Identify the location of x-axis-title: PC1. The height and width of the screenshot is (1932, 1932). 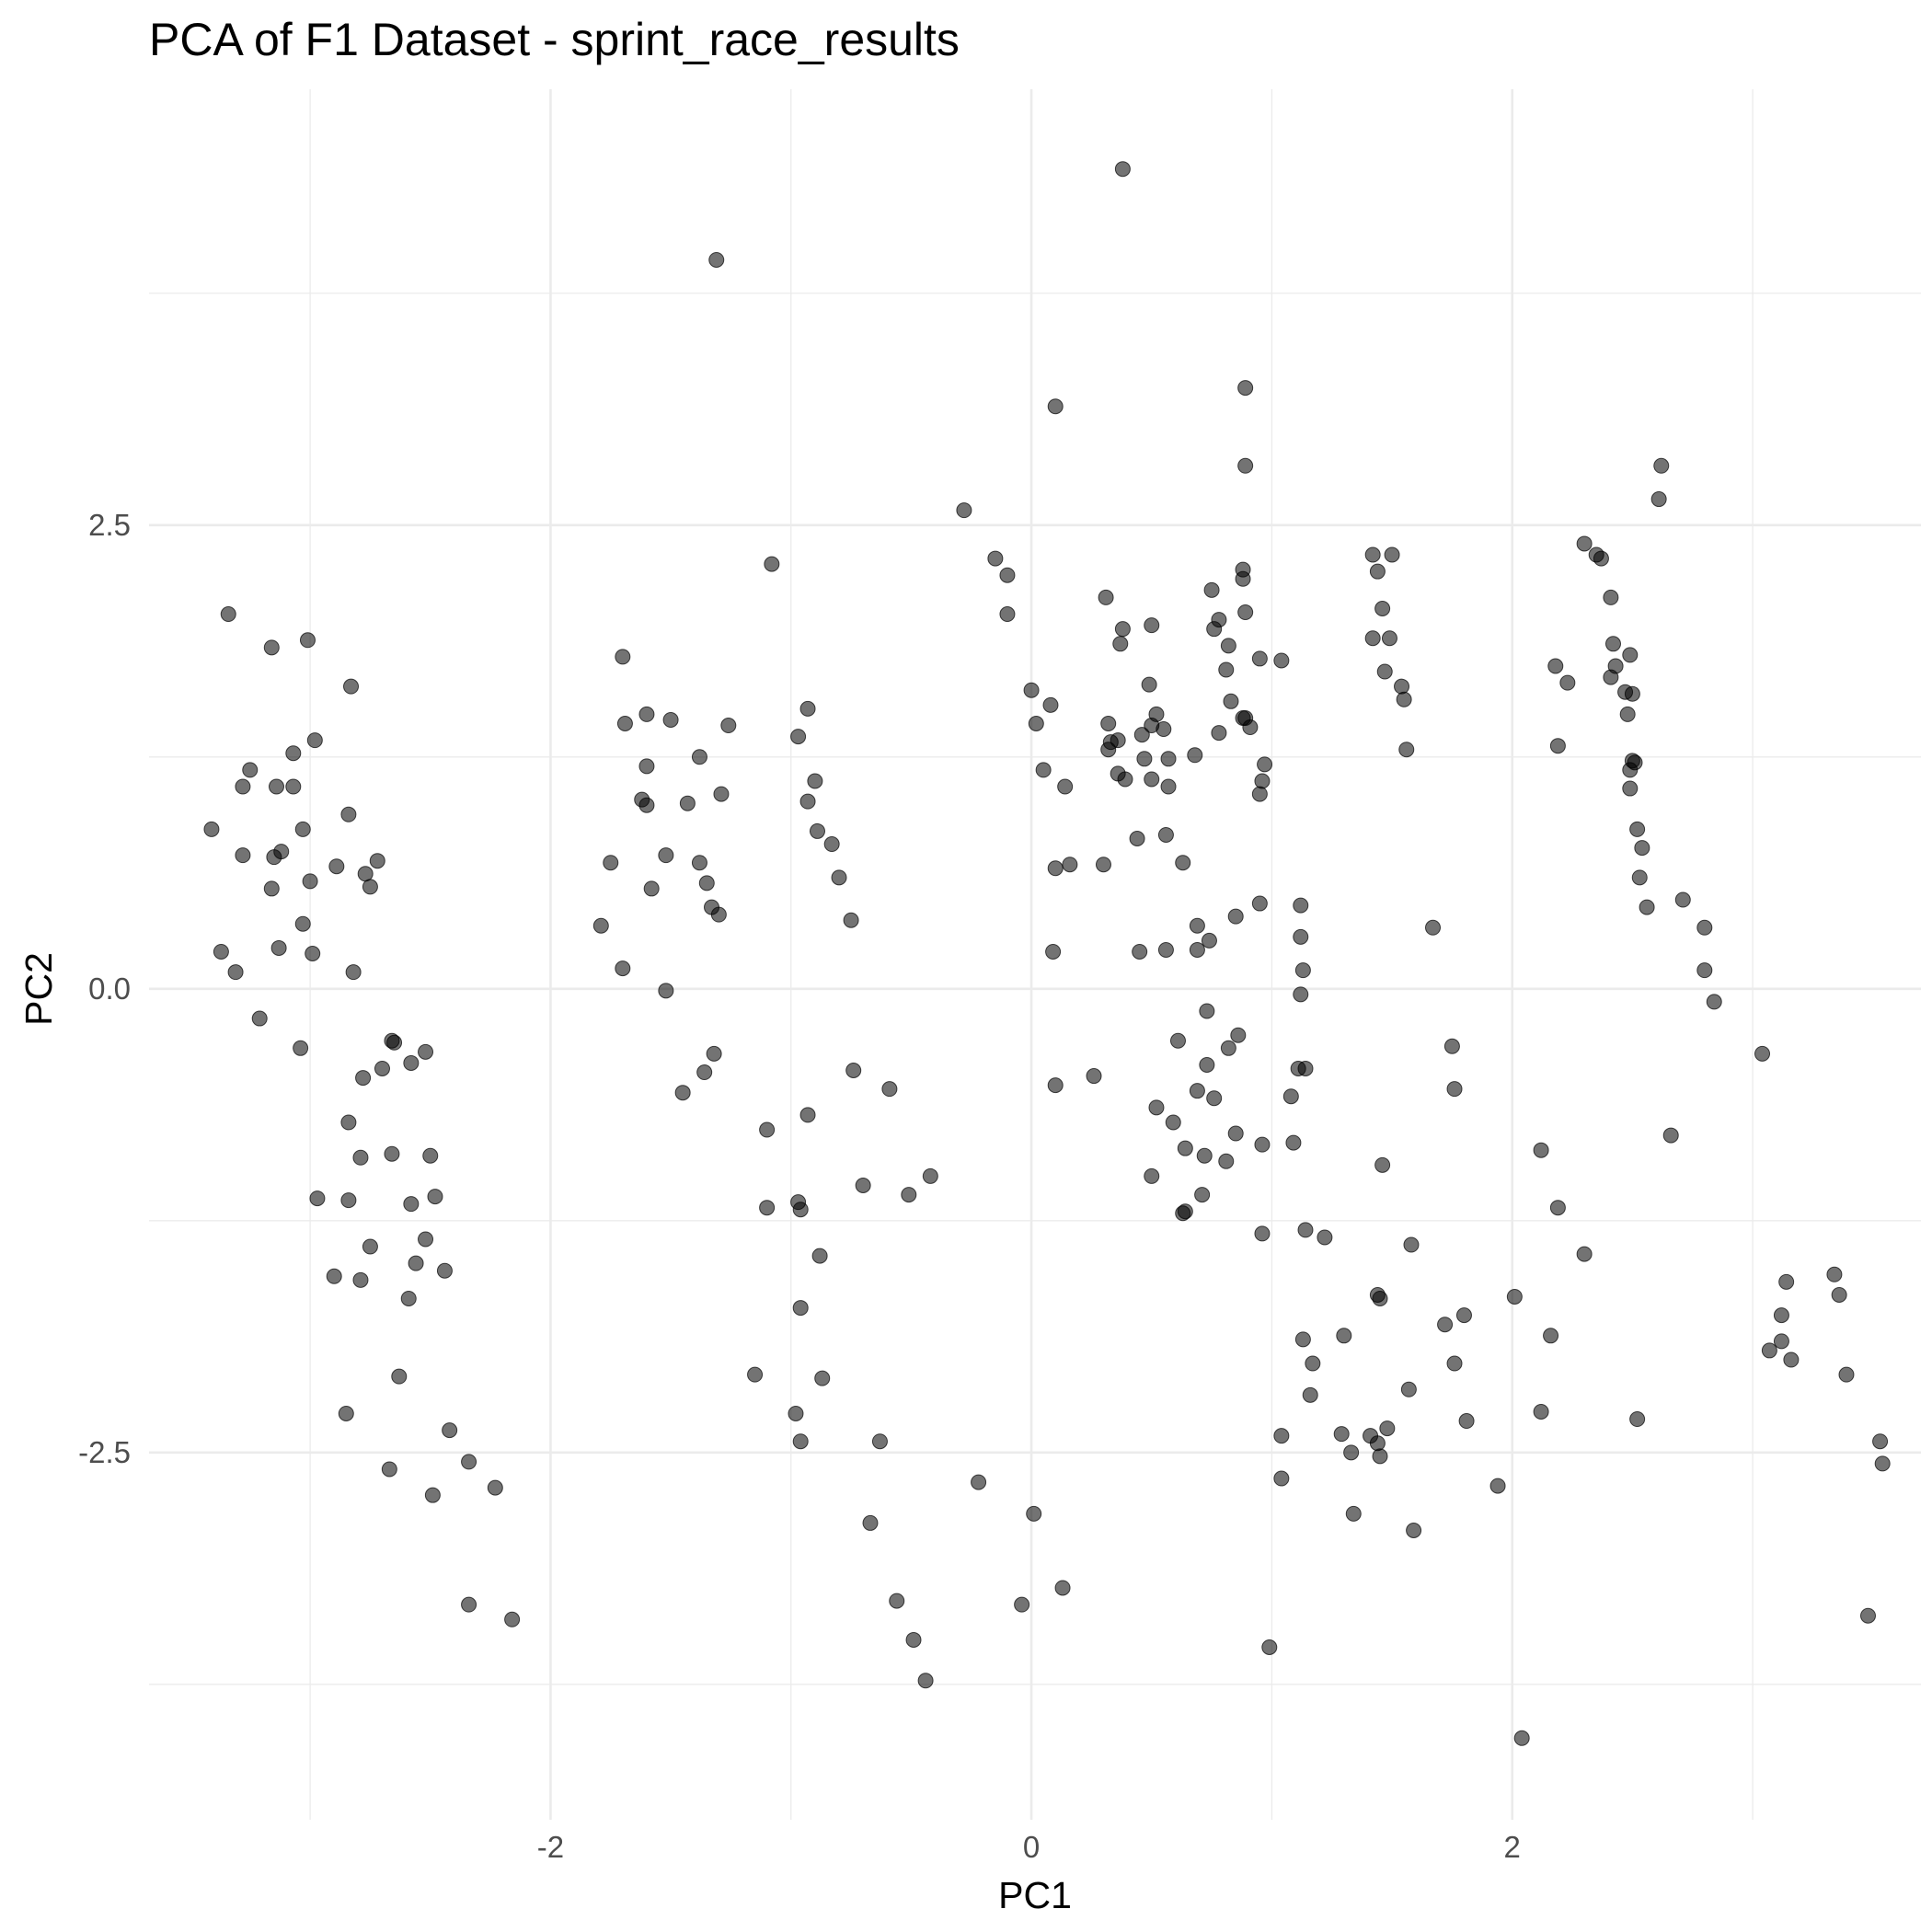
(1035, 1895).